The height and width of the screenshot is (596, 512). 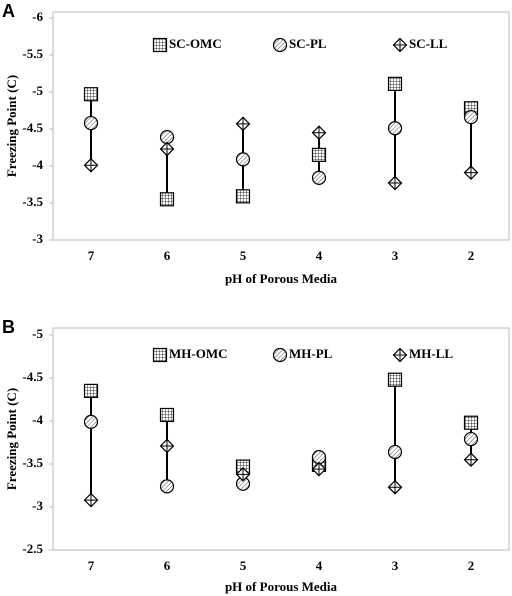 I want to click on legend-label: MH-OMC, so click(x=198, y=353).